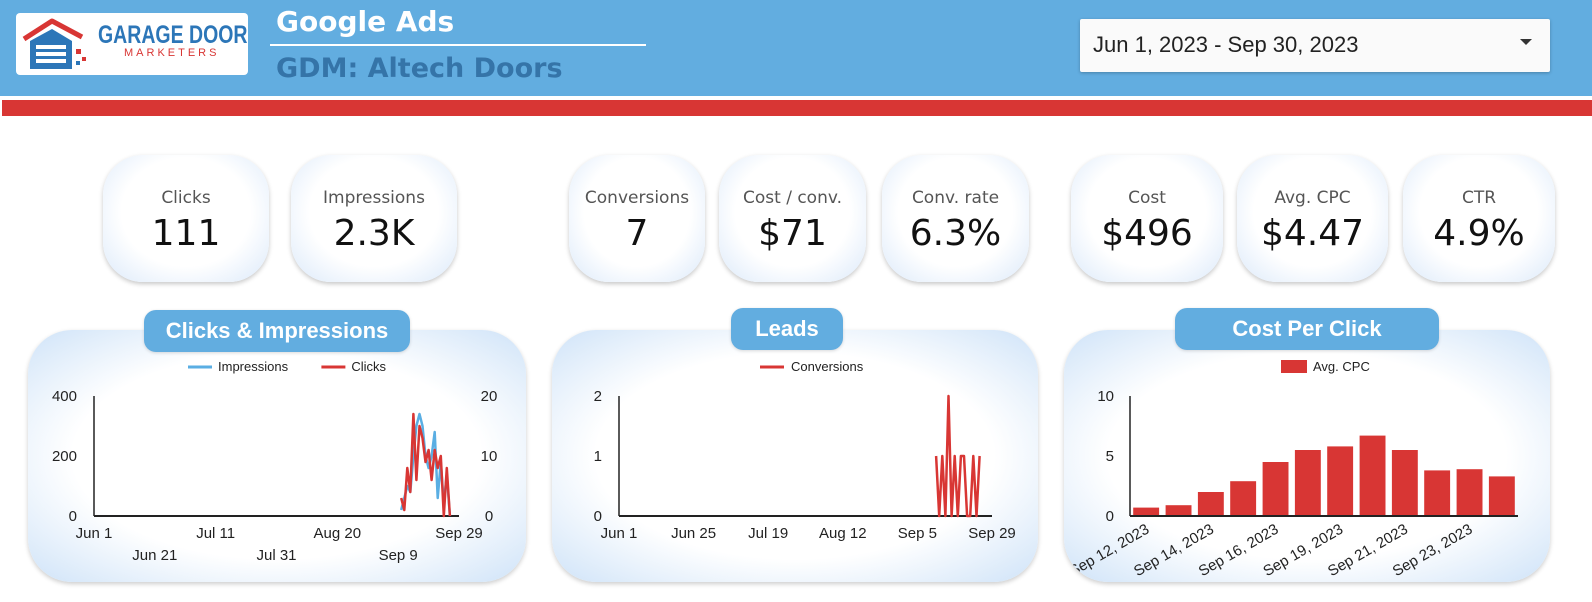 Image resolution: width=1592 pixels, height=602 pixels. Describe the element at coordinates (489, 396) in the screenshot. I see `y-right-tick-label: 20` at that location.